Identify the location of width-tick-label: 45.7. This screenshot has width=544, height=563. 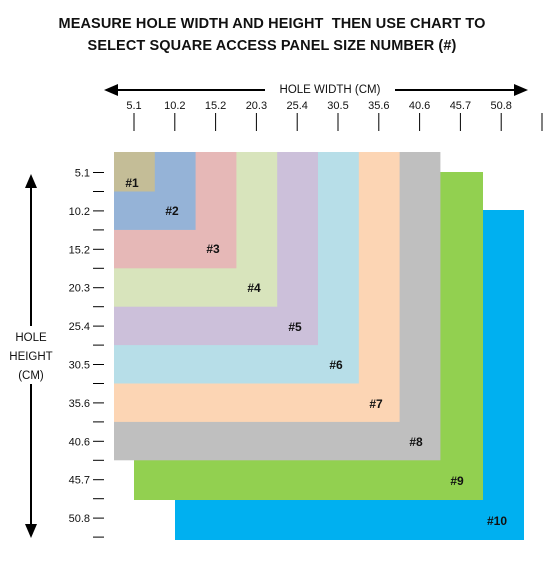
(460, 106).